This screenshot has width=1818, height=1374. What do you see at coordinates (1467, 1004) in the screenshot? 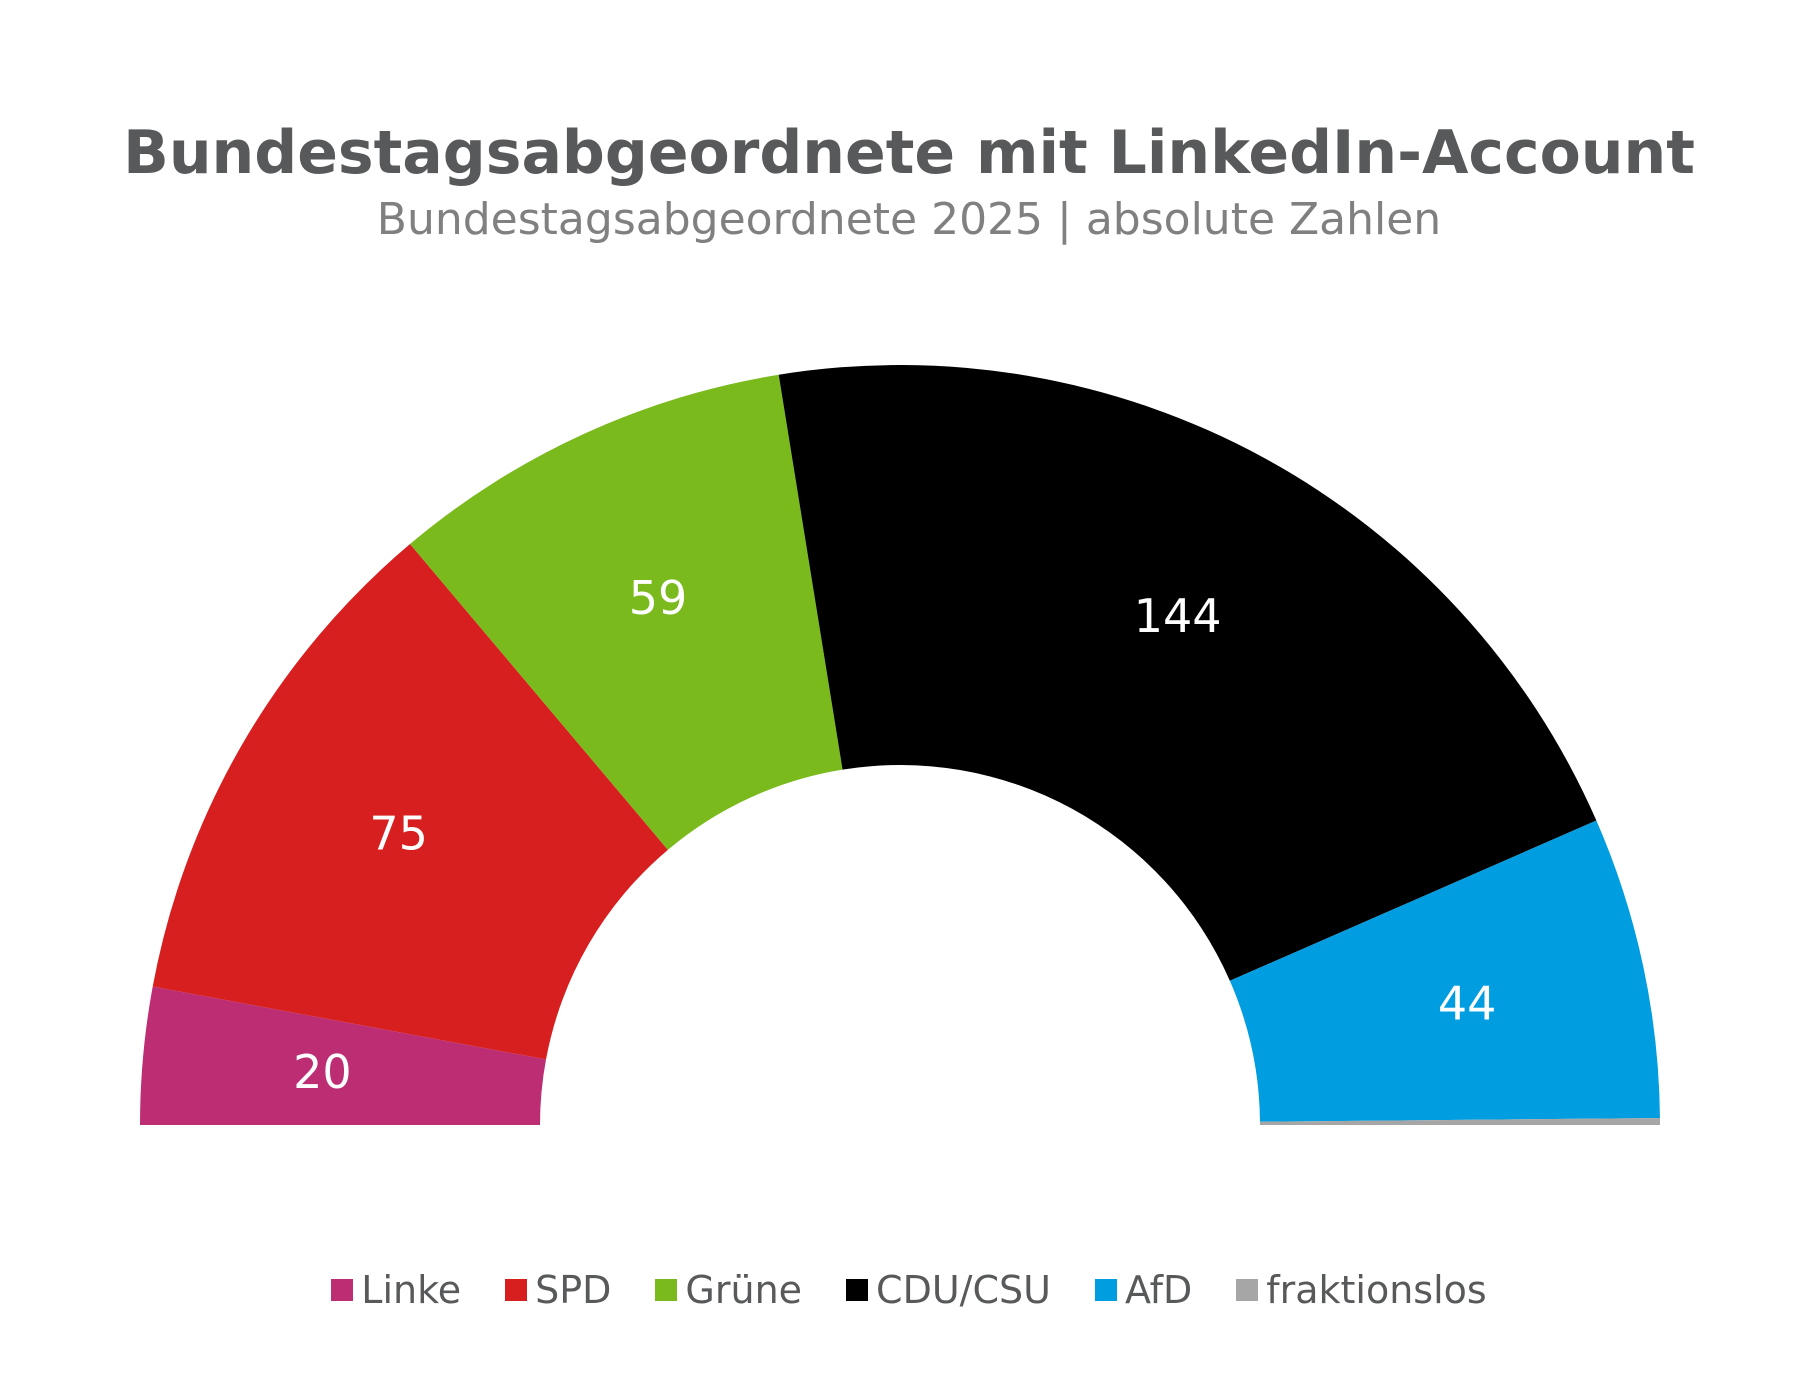
I see `data-label-afd: 44` at bounding box center [1467, 1004].